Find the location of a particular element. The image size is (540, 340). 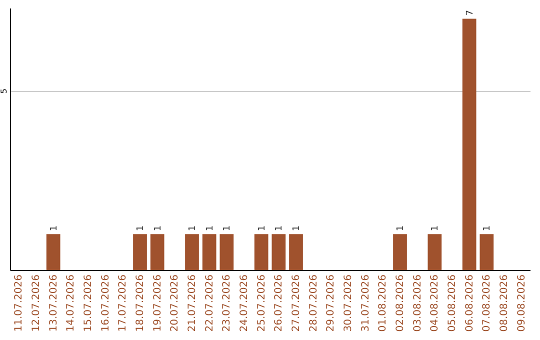

x-tick-label: 24.07.2026 is located at coordinates (244, 303).